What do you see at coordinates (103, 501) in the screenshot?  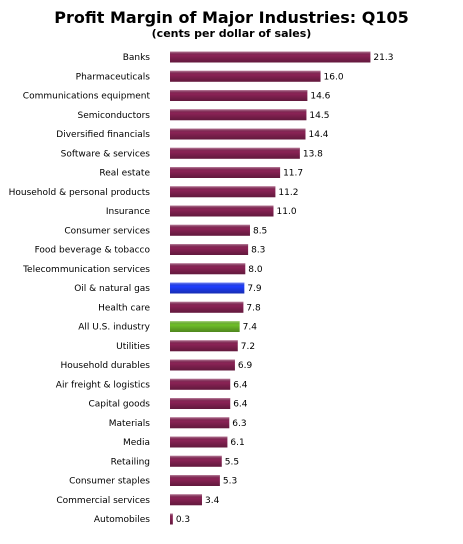 I see `category-label: Commercial services` at bounding box center [103, 501].